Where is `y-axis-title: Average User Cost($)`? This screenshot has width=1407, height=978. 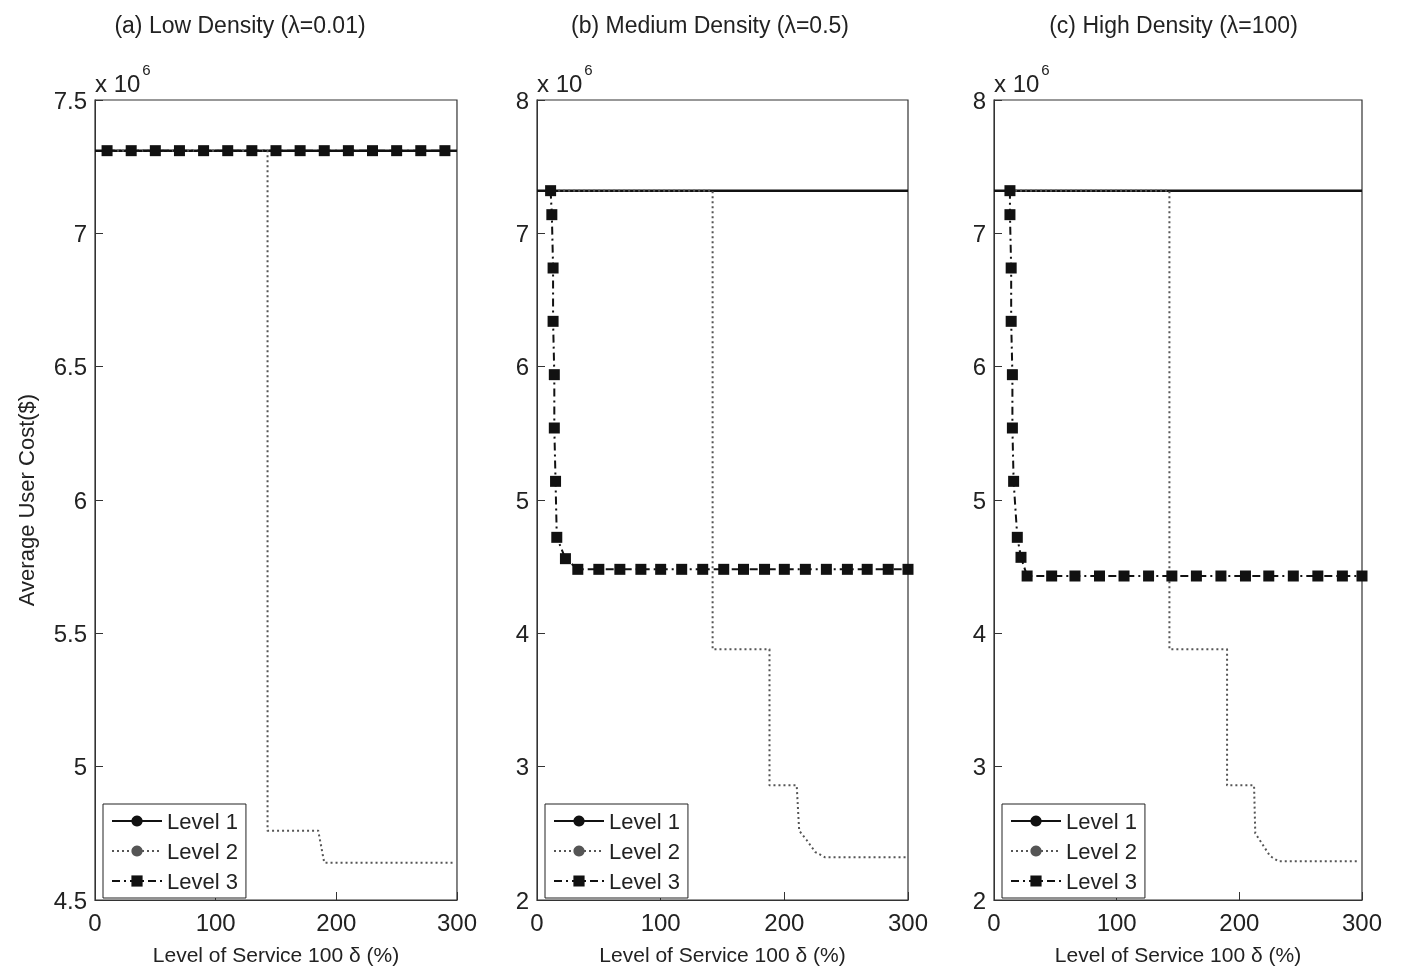
y-axis-title: Average User Cost($) is located at coordinates (26, 500).